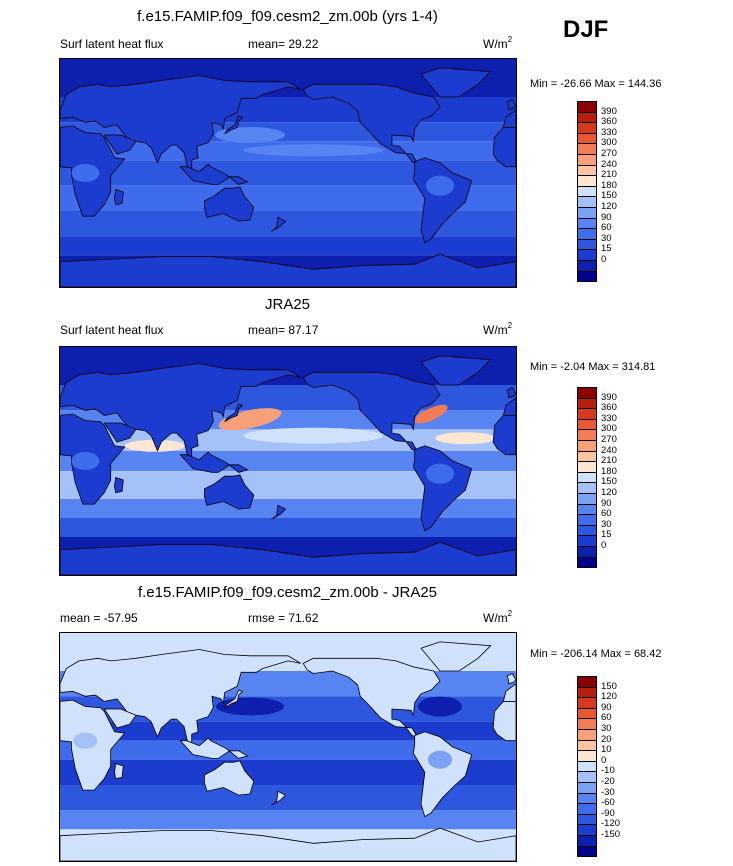 This screenshot has width=733, height=866. Describe the element at coordinates (606, 739) in the screenshot. I see `colorbar-label: 20` at that location.